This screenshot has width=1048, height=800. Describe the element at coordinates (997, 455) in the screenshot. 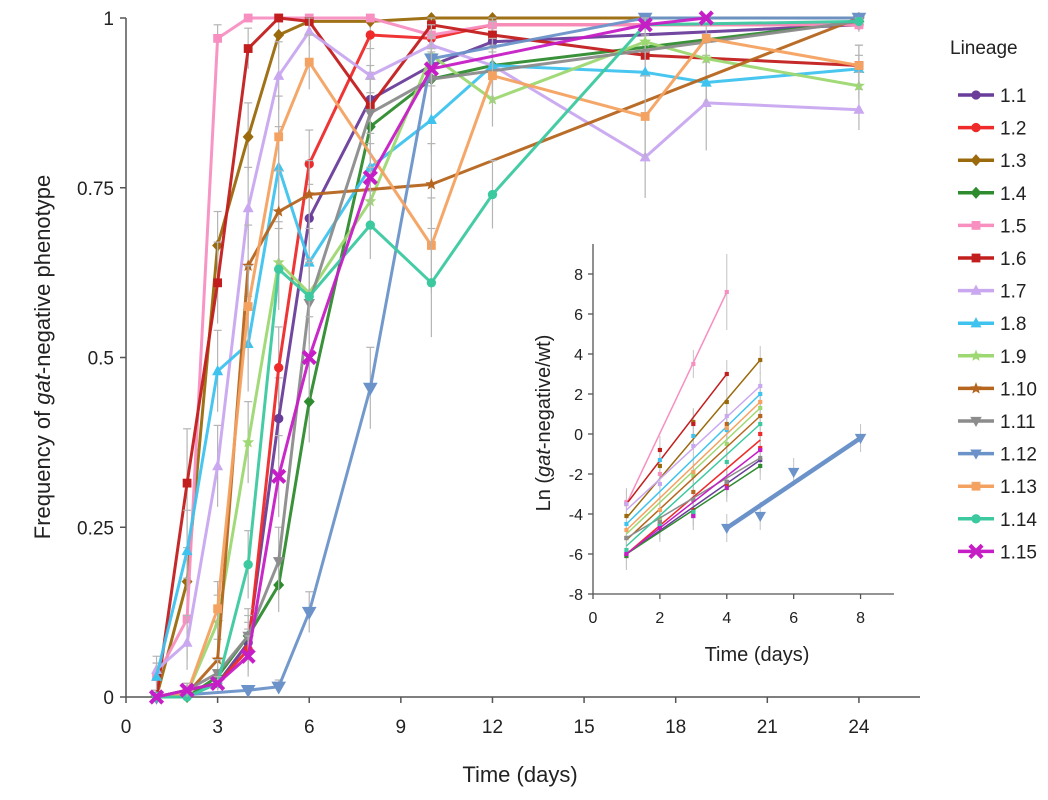

I see `legend-item-1.12: 1.12` at that location.